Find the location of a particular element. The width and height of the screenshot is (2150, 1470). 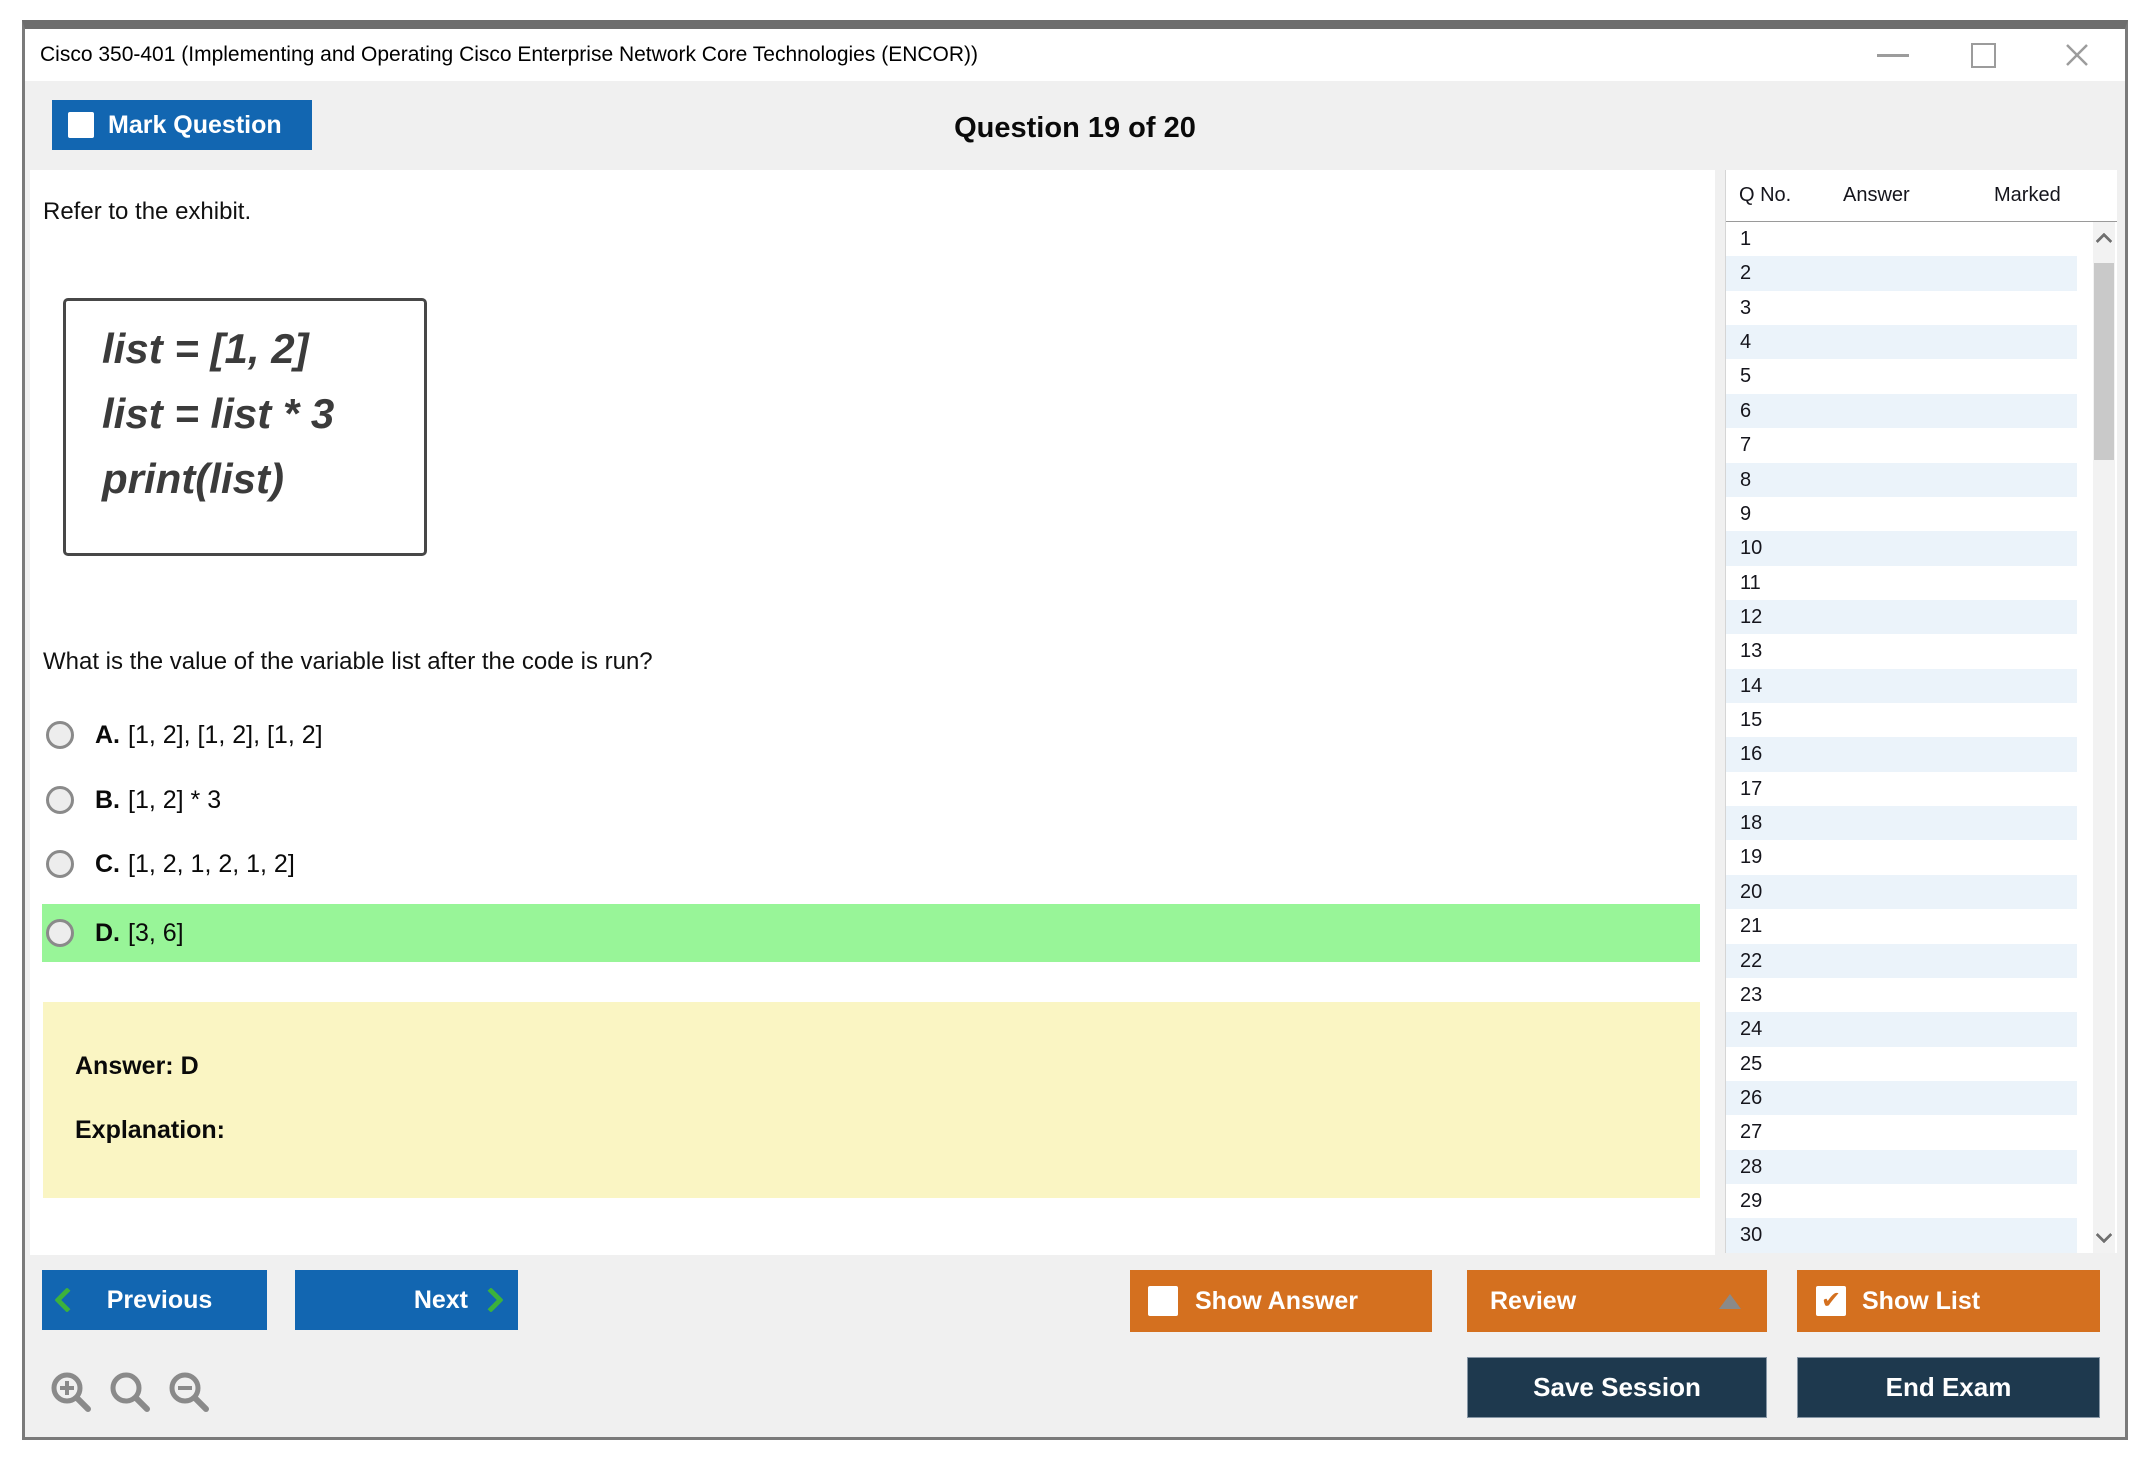

show-answer-checkbox: ✔ is located at coordinates (1163, 1301).